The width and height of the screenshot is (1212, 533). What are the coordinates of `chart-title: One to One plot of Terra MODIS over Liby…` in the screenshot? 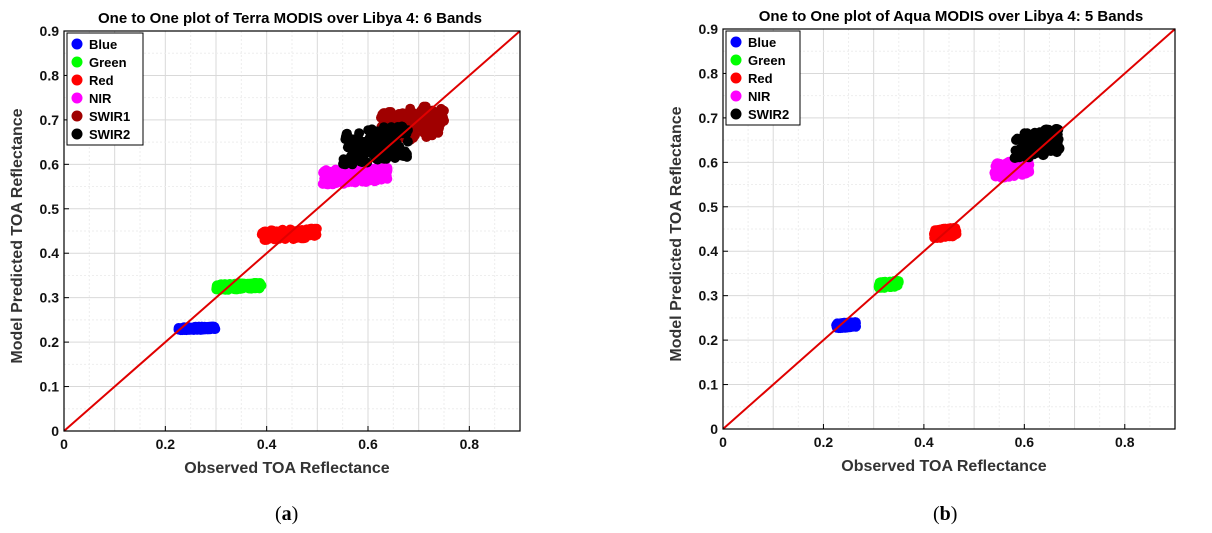 It's located at (290, 18).